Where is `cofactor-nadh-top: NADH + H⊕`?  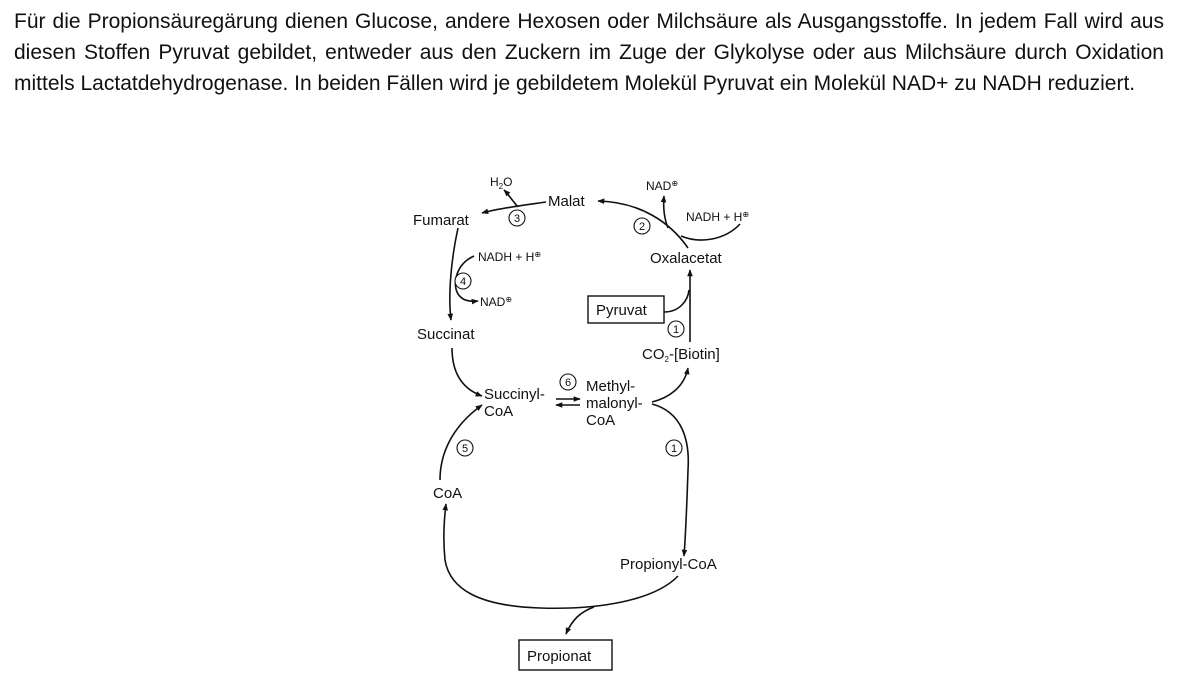 cofactor-nadh-top: NADH + H⊕ is located at coordinates (717, 217).